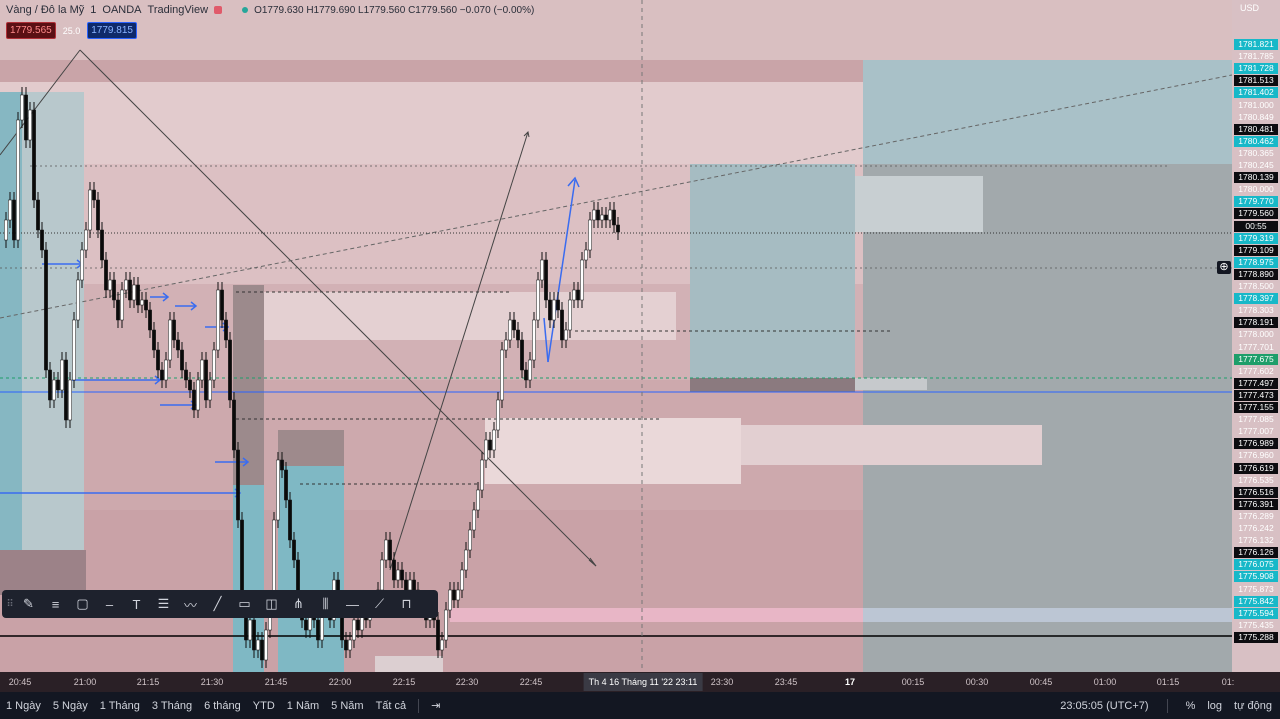 Image resolution: width=1280 pixels, height=719 pixels. What do you see at coordinates (212, 682) in the screenshot?
I see `time-tick-label: 21:30` at bounding box center [212, 682].